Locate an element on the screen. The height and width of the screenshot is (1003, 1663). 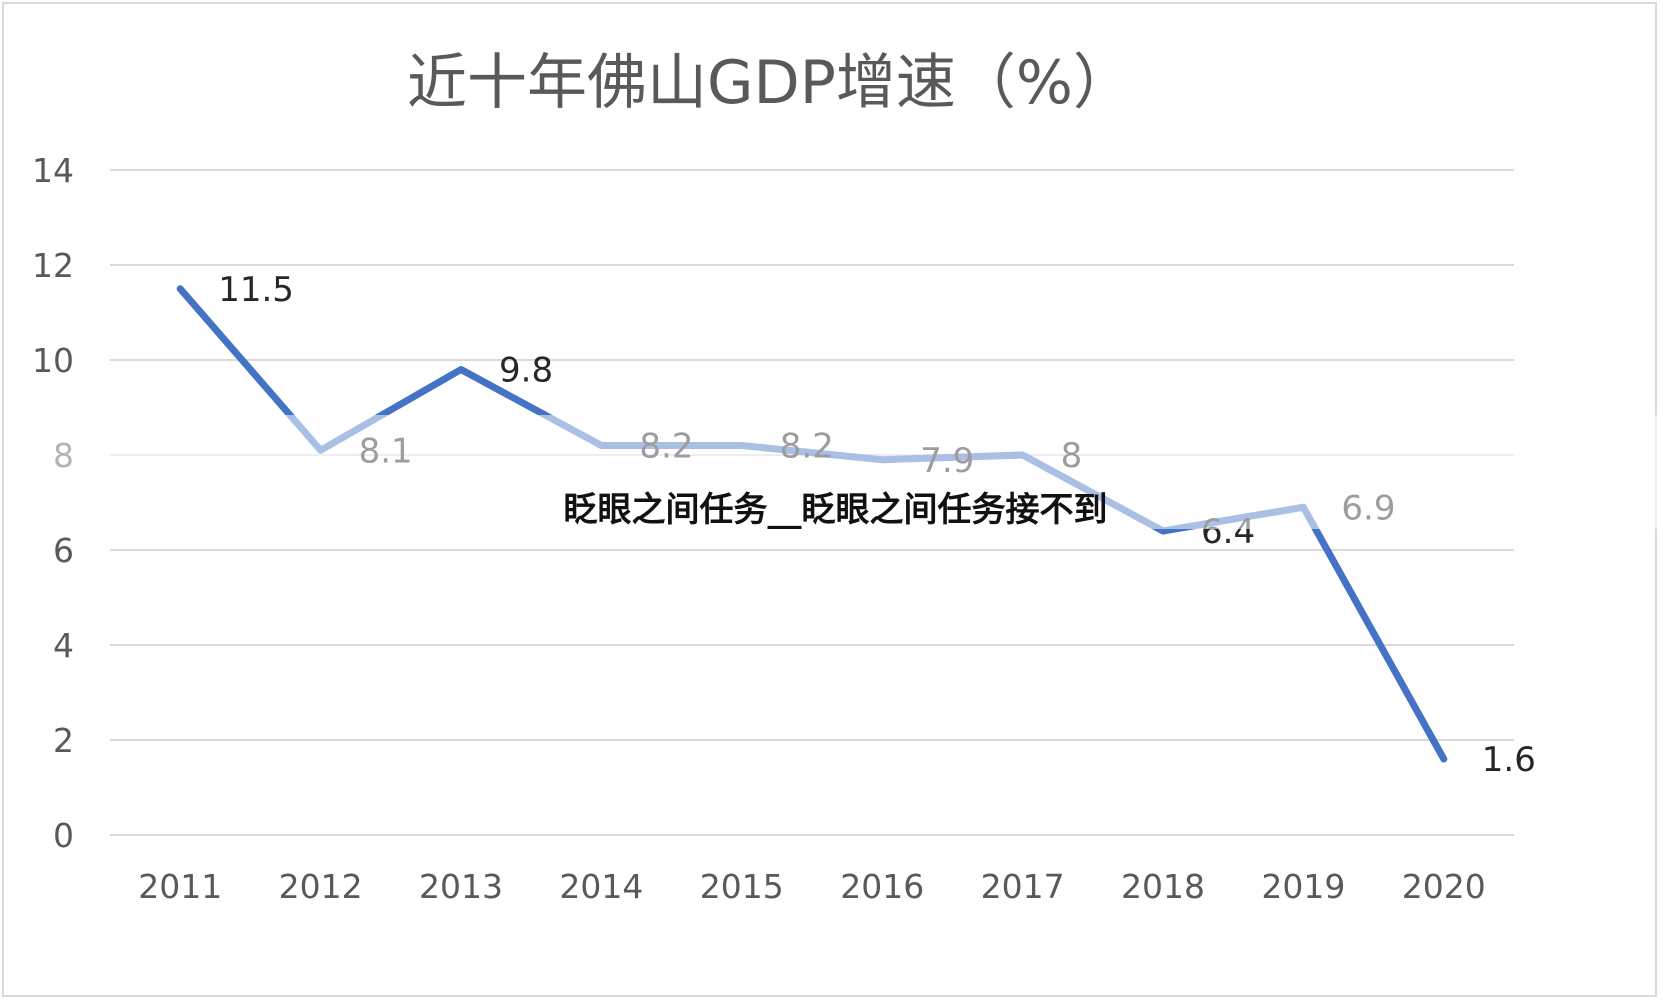
y-tick-label: 6 is located at coordinates (63, 550).